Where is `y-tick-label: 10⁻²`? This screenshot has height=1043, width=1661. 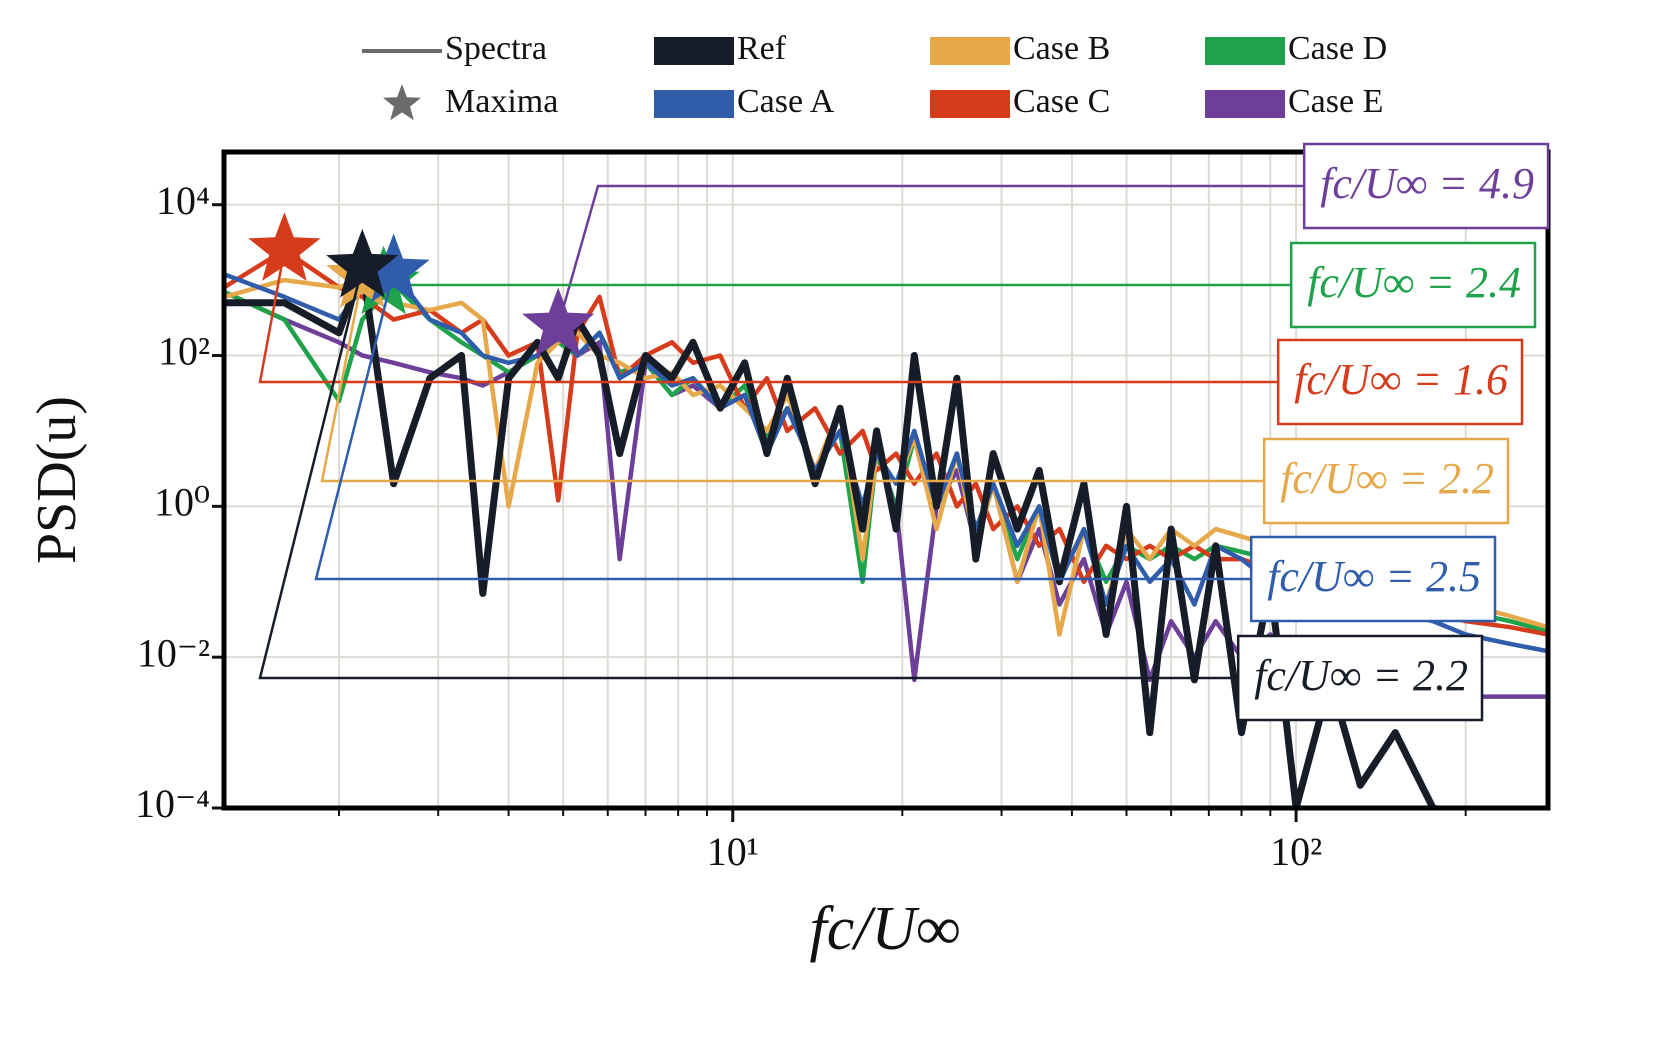
y-tick-label: 10⁻² is located at coordinates (173, 652).